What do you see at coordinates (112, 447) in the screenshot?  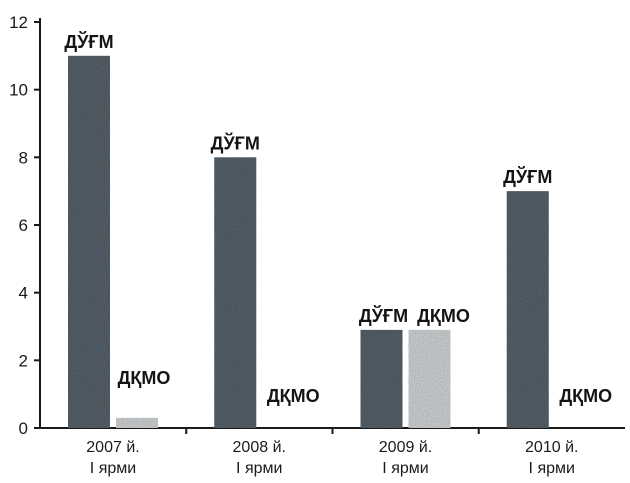 I see `x-category-label: 2007 й.` at bounding box center [112, 447].